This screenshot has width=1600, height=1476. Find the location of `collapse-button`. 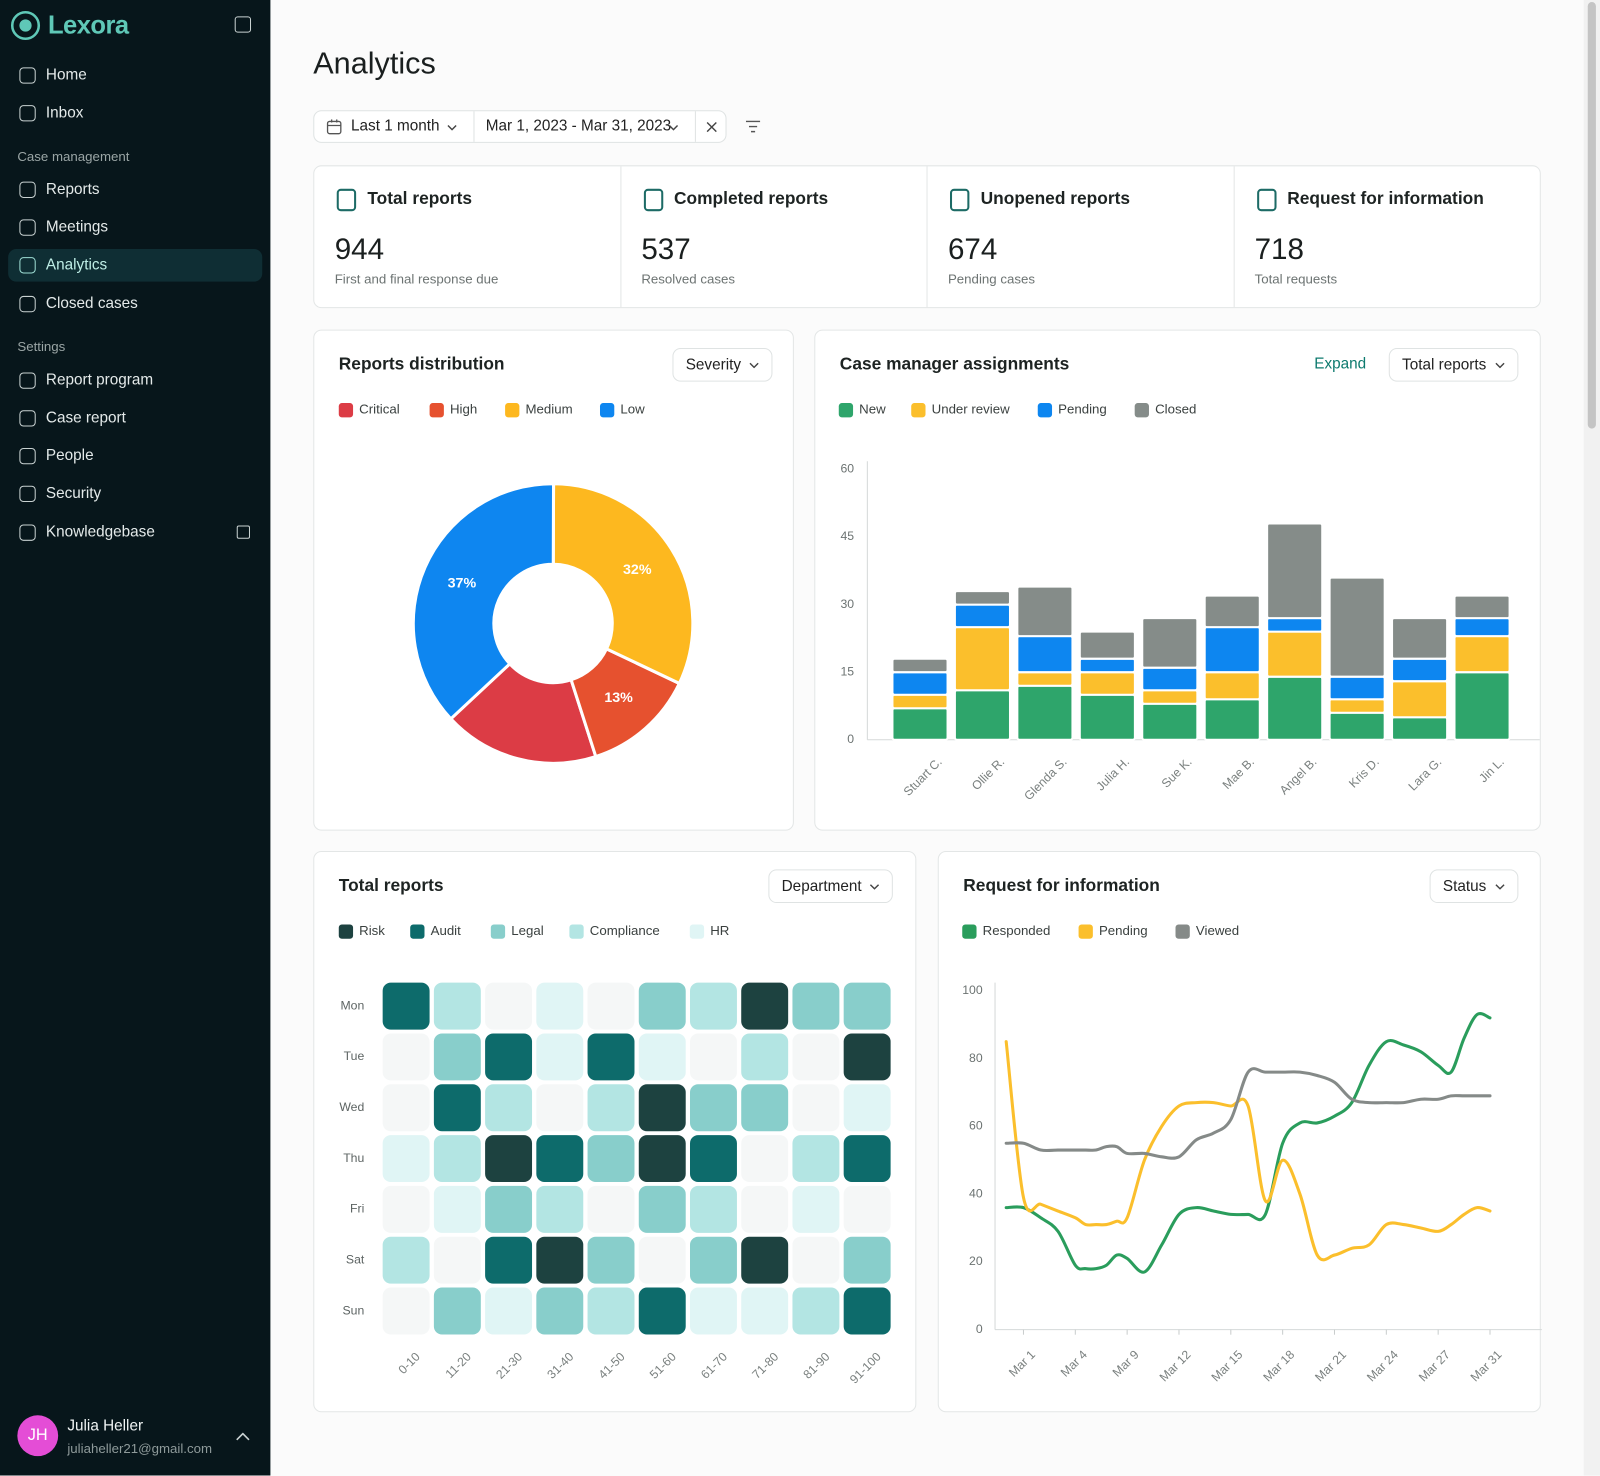

collapse-button is located at coordinates (243, 24).